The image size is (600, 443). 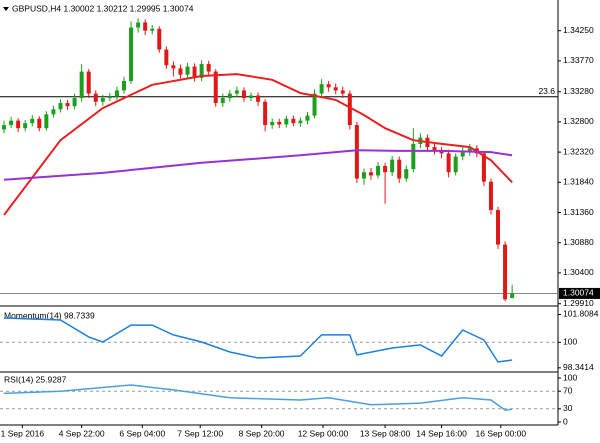 What do you see at coordinates (578, 91) in the screenshot?
I see `y-tick-label: 1.33280` at bounding box center [578, 91].